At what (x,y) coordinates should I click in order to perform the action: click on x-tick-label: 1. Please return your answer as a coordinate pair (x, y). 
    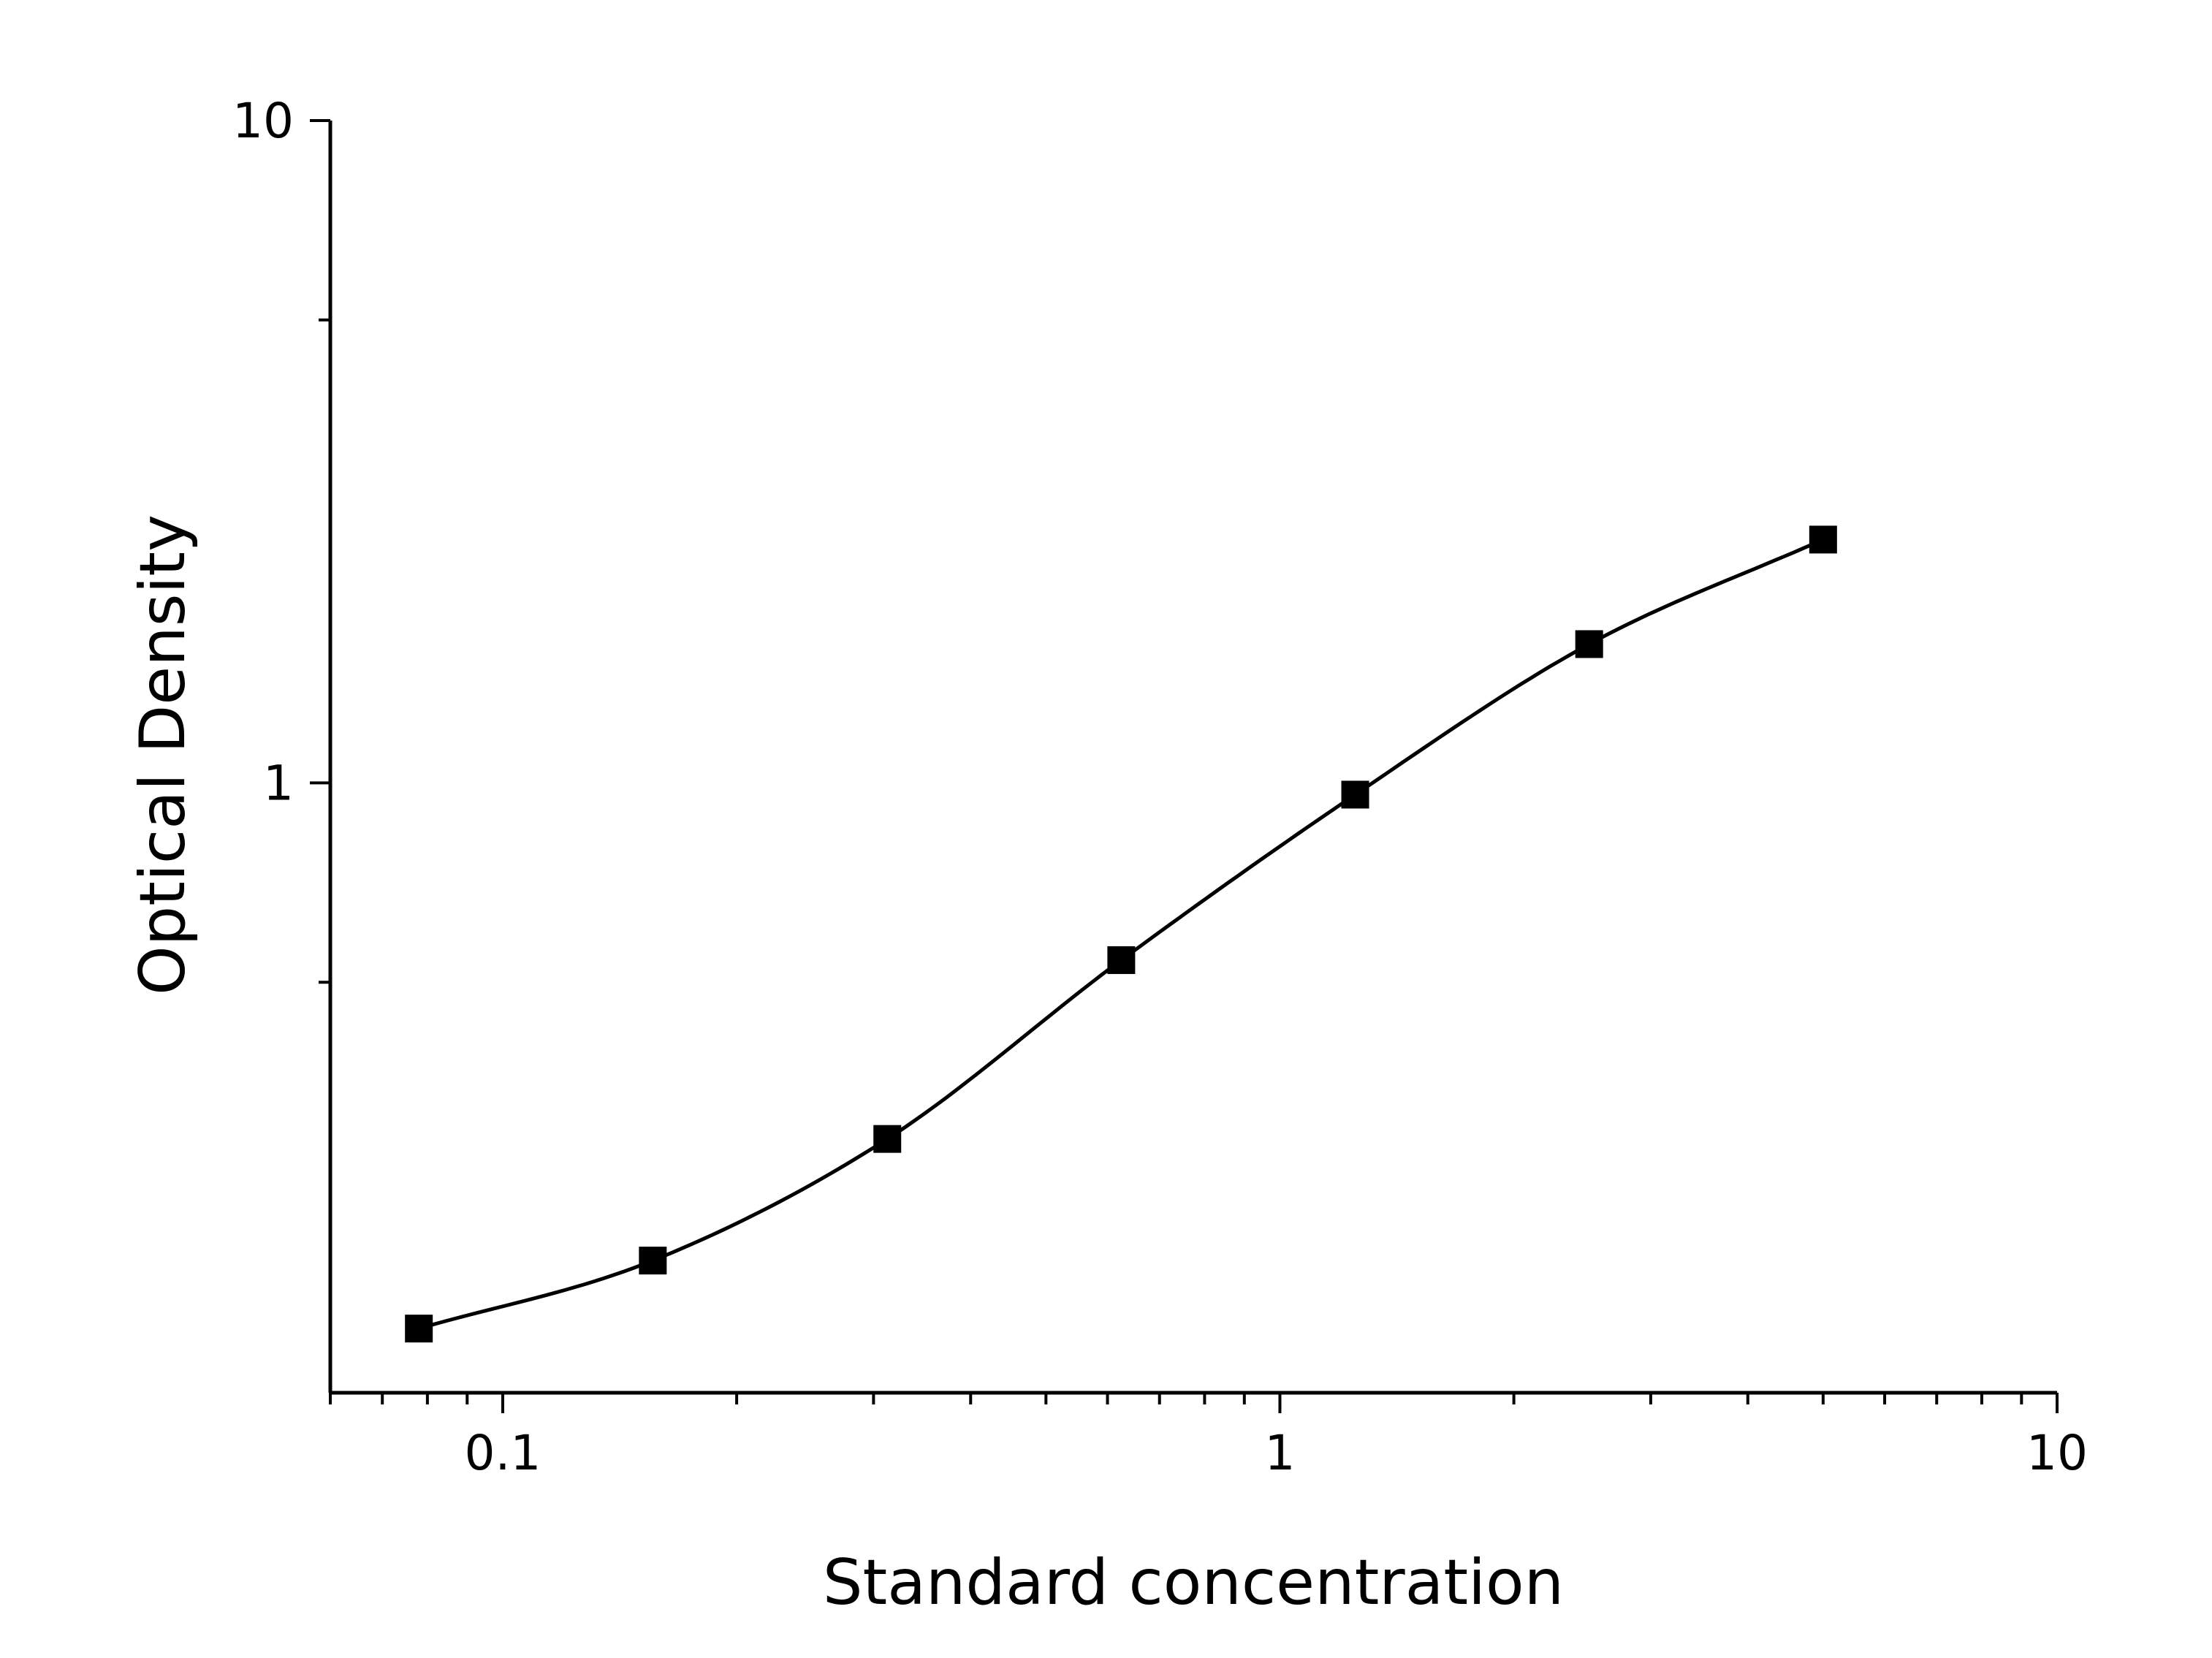
    Looking at the image, I should click on (1279, 1453).